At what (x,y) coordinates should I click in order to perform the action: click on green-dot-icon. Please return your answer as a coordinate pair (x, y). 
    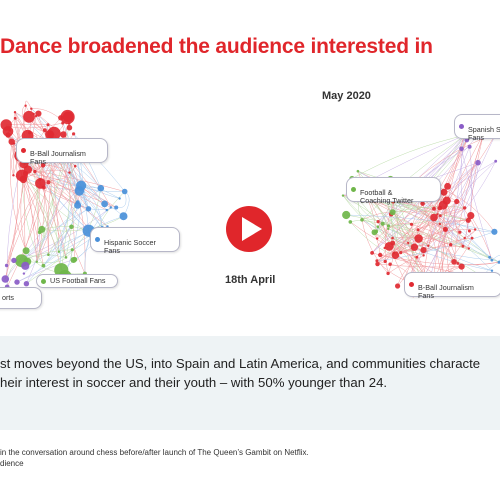
    Looking at the image, I should click on (43, 281).